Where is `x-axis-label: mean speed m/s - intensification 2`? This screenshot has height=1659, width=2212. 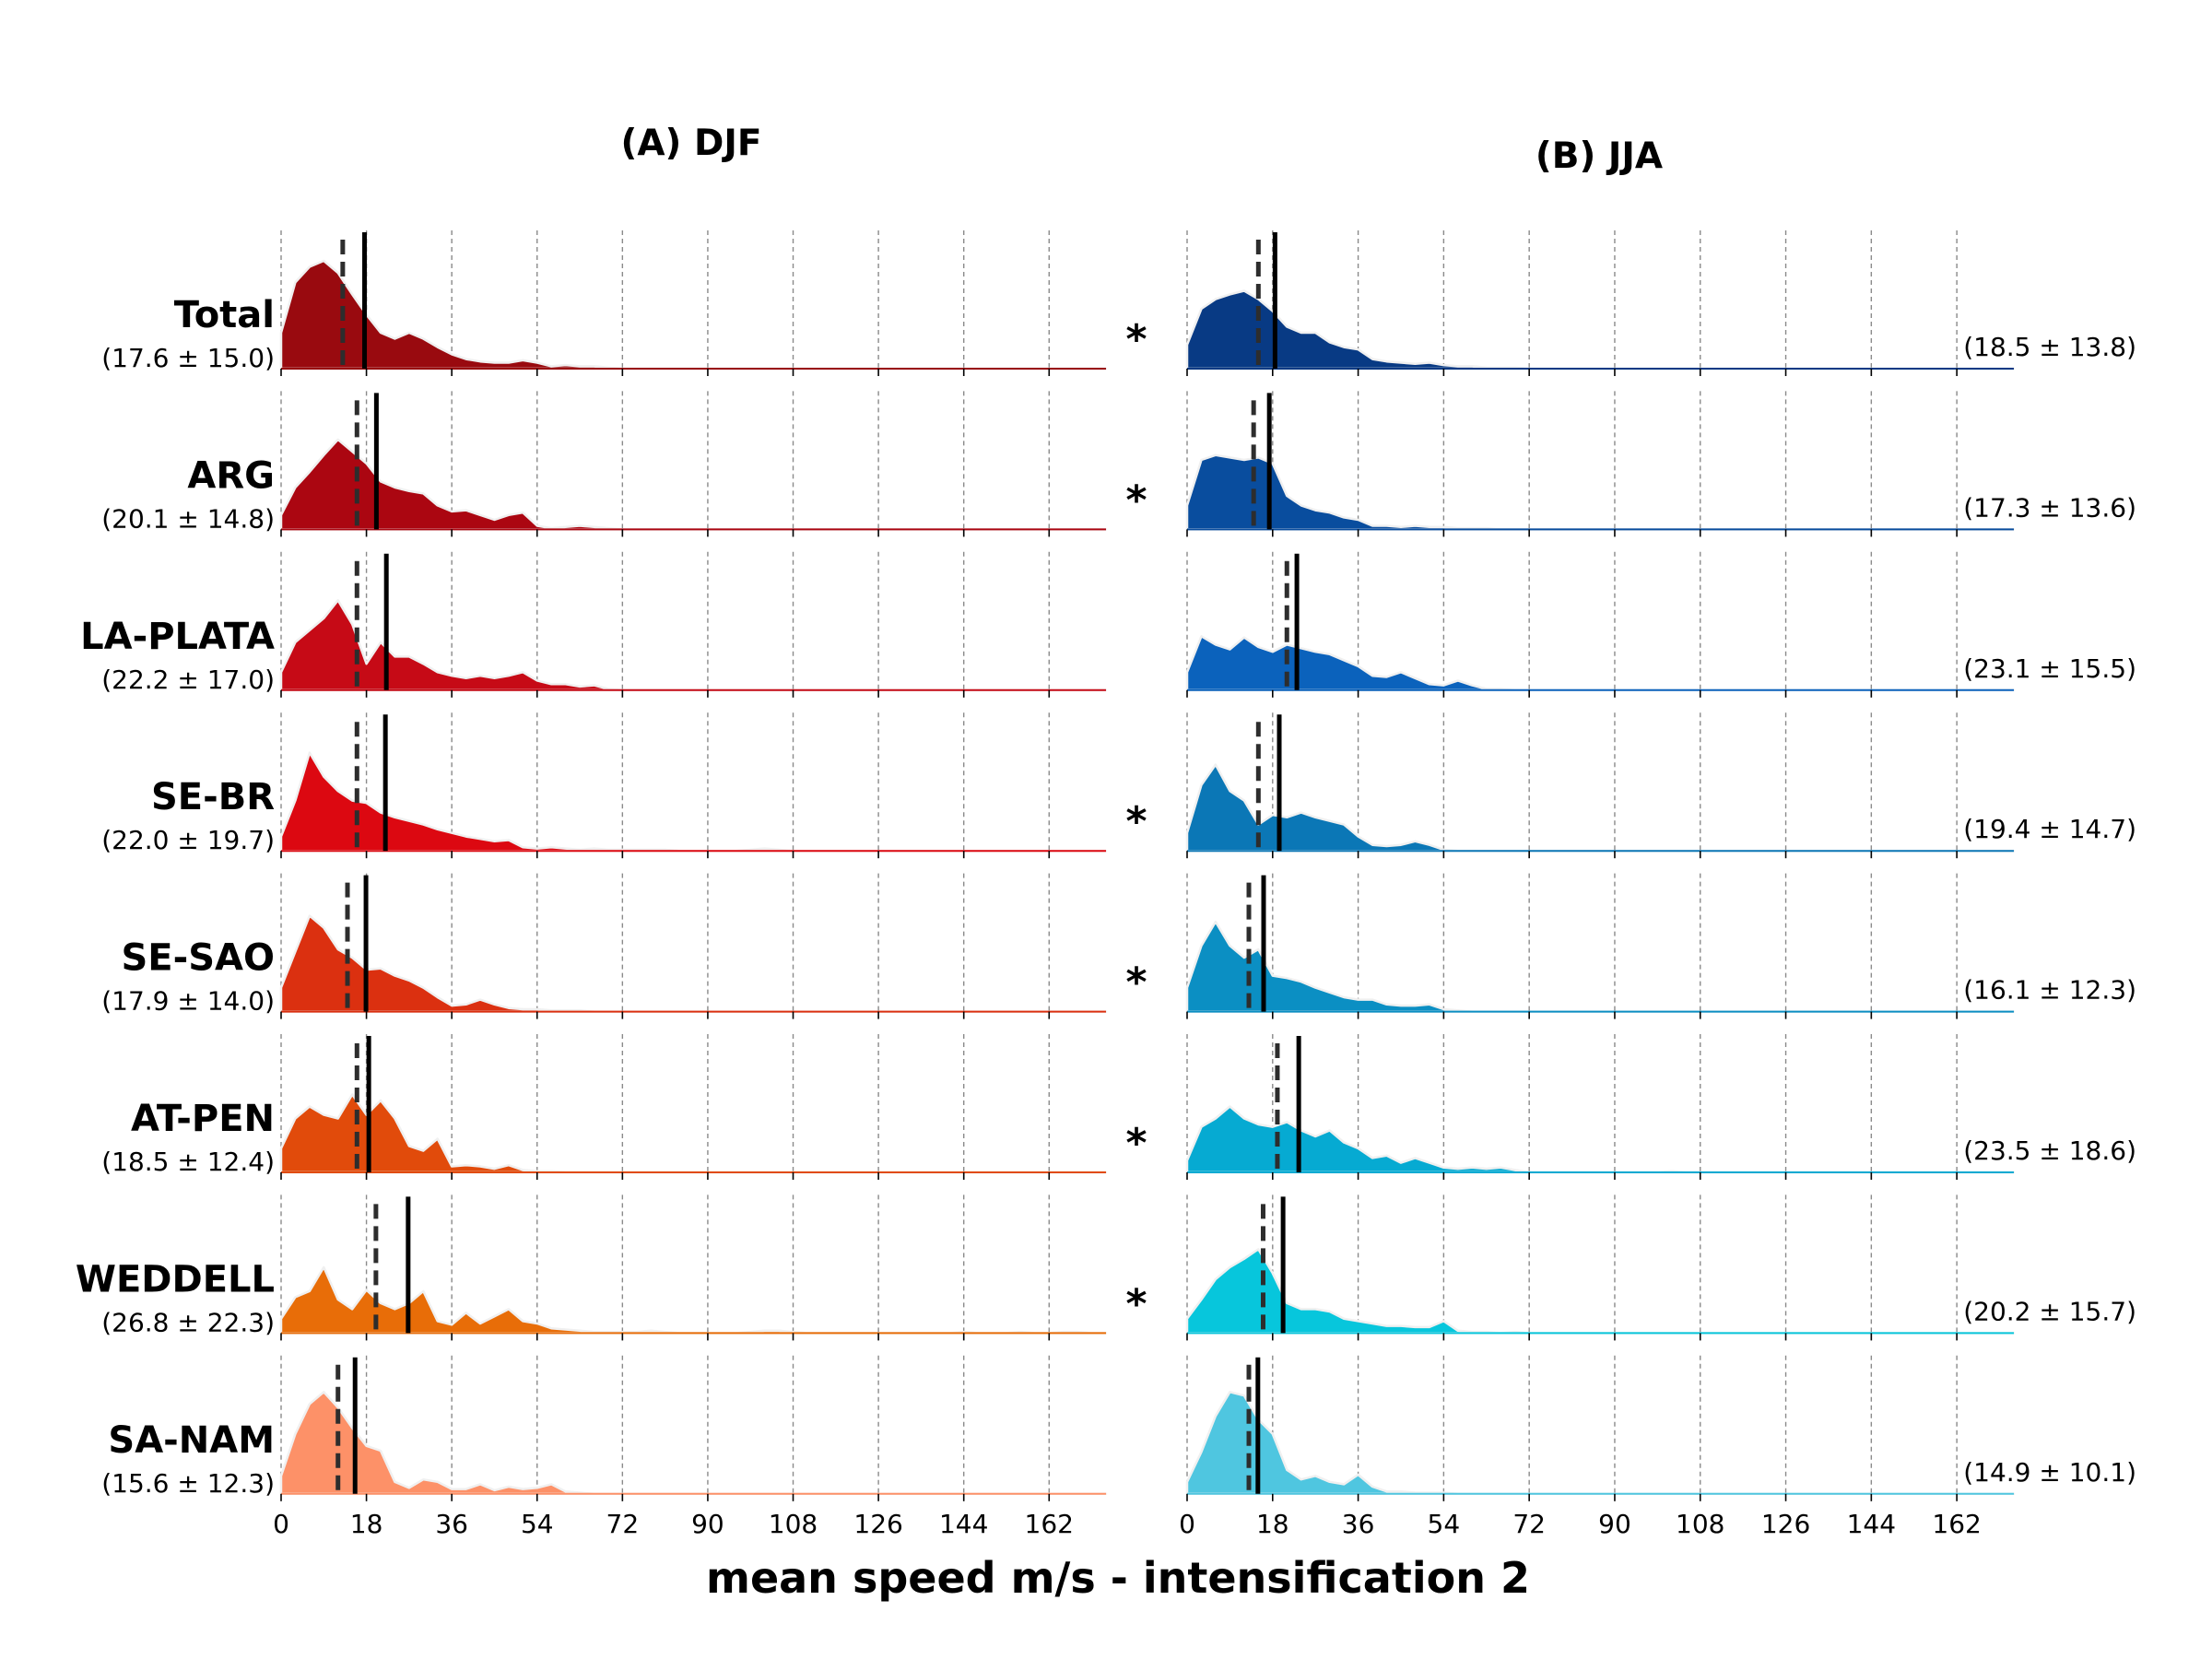 x-axis-label: mean speed m/s - intensification 2 is located at coordinates (1118, 1578).